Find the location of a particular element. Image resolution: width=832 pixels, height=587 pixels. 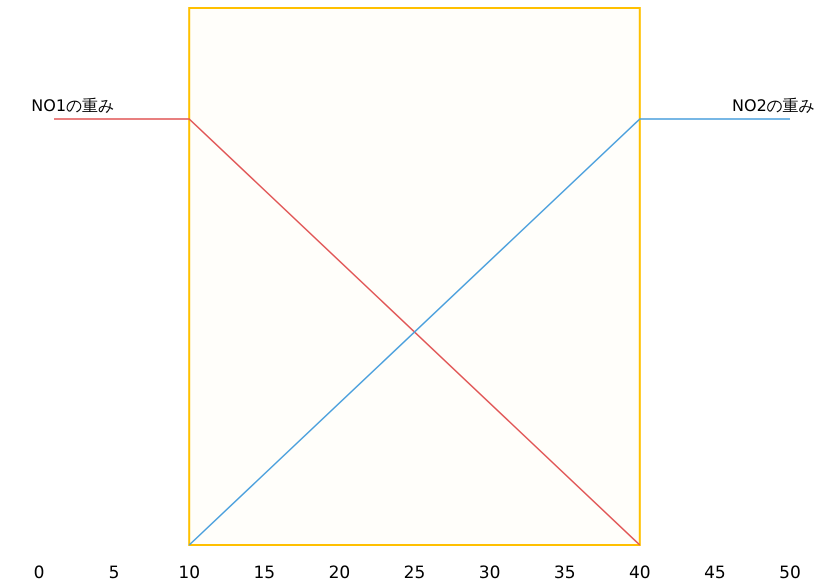

x-tick-label: 45 is located at coordinates (715, 573).